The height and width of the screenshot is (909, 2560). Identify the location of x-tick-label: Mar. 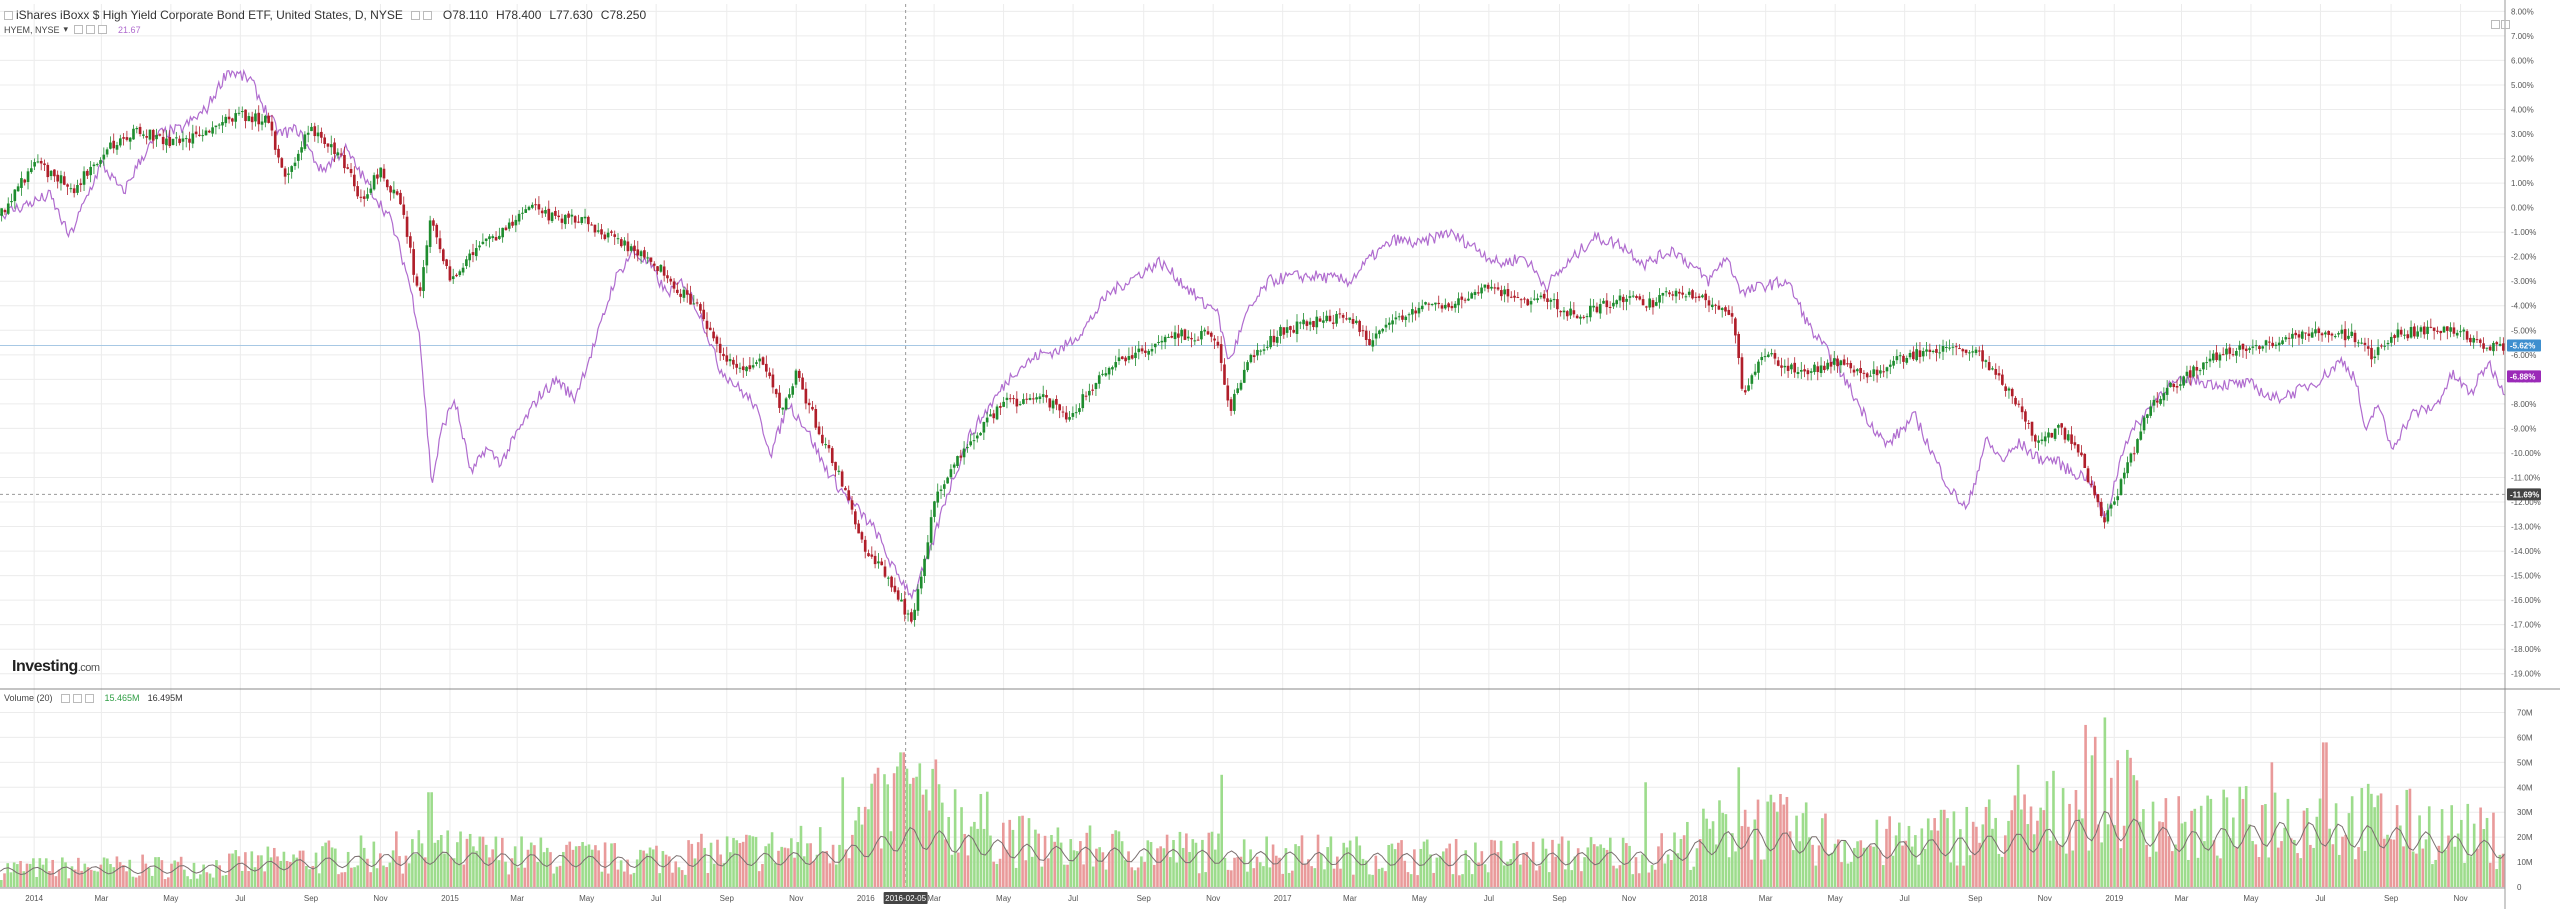
(2182, 898).